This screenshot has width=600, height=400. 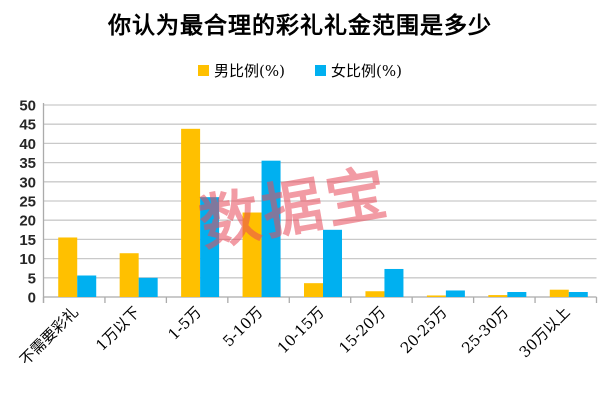 What do you see at coordinates (362, 330) in the screenshot?
I see `x-category-label: 15-20万` at bounding box center [362, 330].